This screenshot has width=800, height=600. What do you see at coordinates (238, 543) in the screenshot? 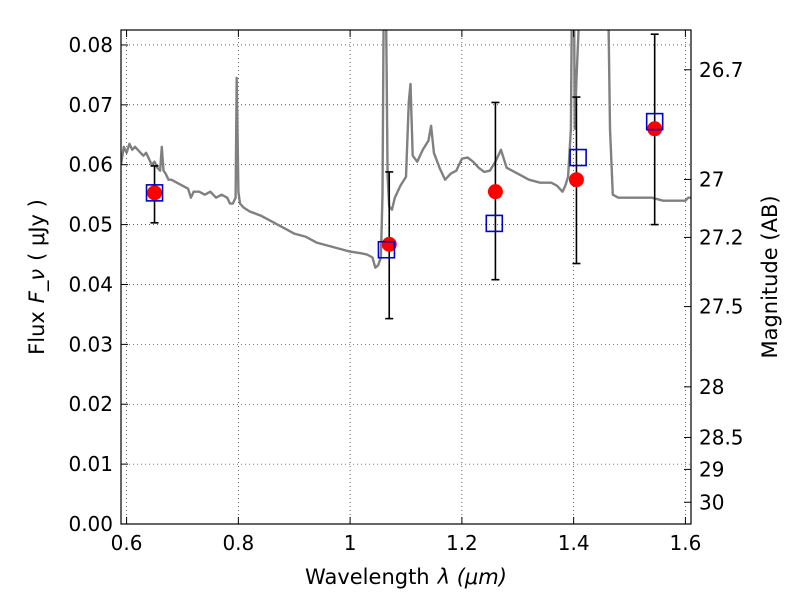
I see `x-tick-label: 0.8` at bounding box center [238, 543].